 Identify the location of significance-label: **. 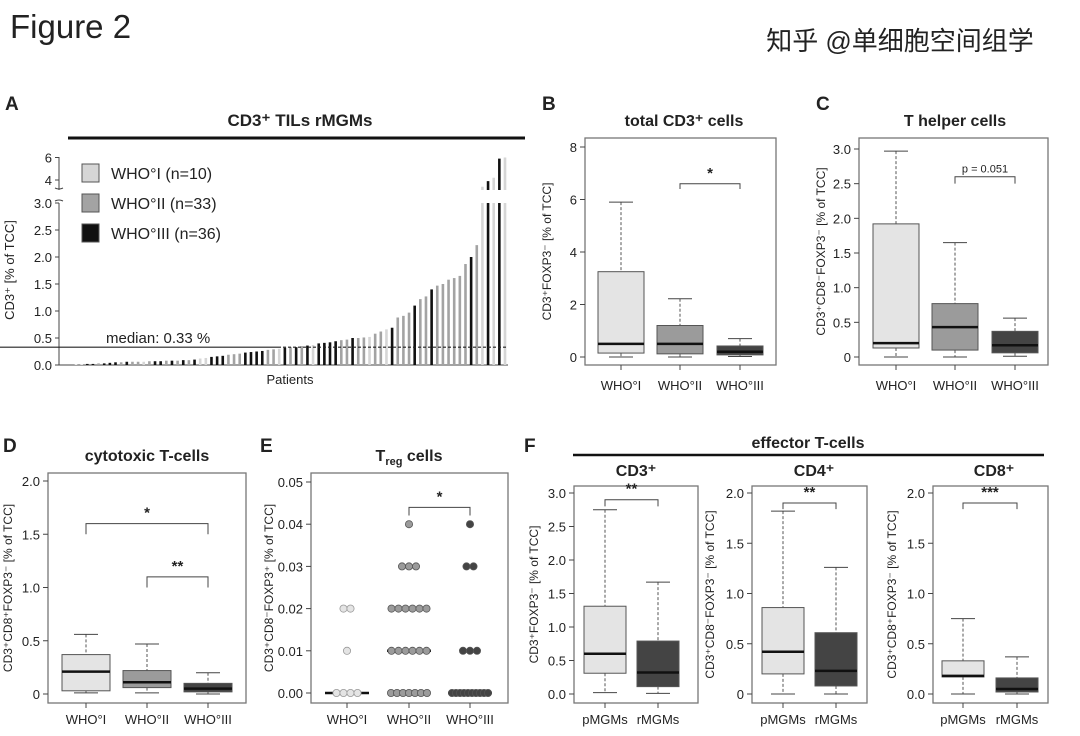
(178, 566).